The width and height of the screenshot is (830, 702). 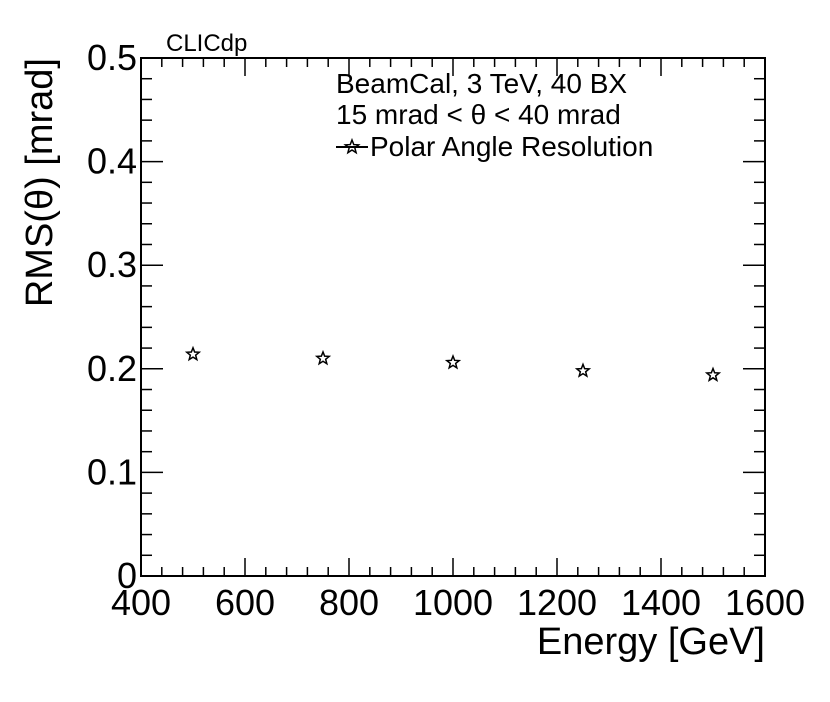 What do you see at coordinates (112, 471) in the screenshot?
I see `y-tick-label: 0.1` at bounding box center [112, 471].